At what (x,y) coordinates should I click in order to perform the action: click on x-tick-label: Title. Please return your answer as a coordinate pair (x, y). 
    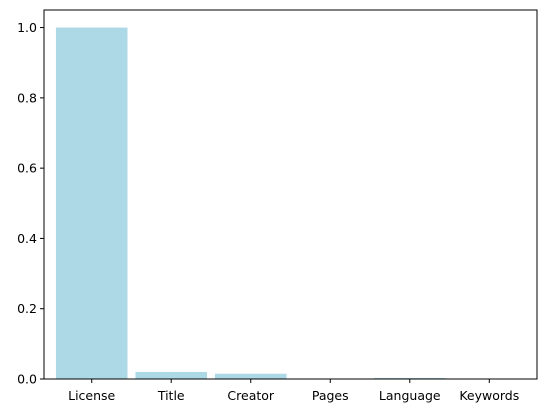
    Looking at the image, I should click on (171, 395).